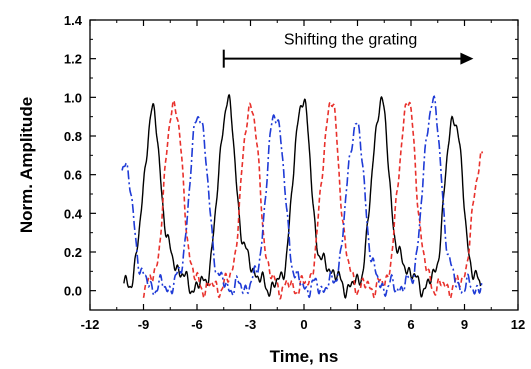 The width and height of the screenshot is (531, 369). I want to click on x-tick-label: -9, so click(144, 324).